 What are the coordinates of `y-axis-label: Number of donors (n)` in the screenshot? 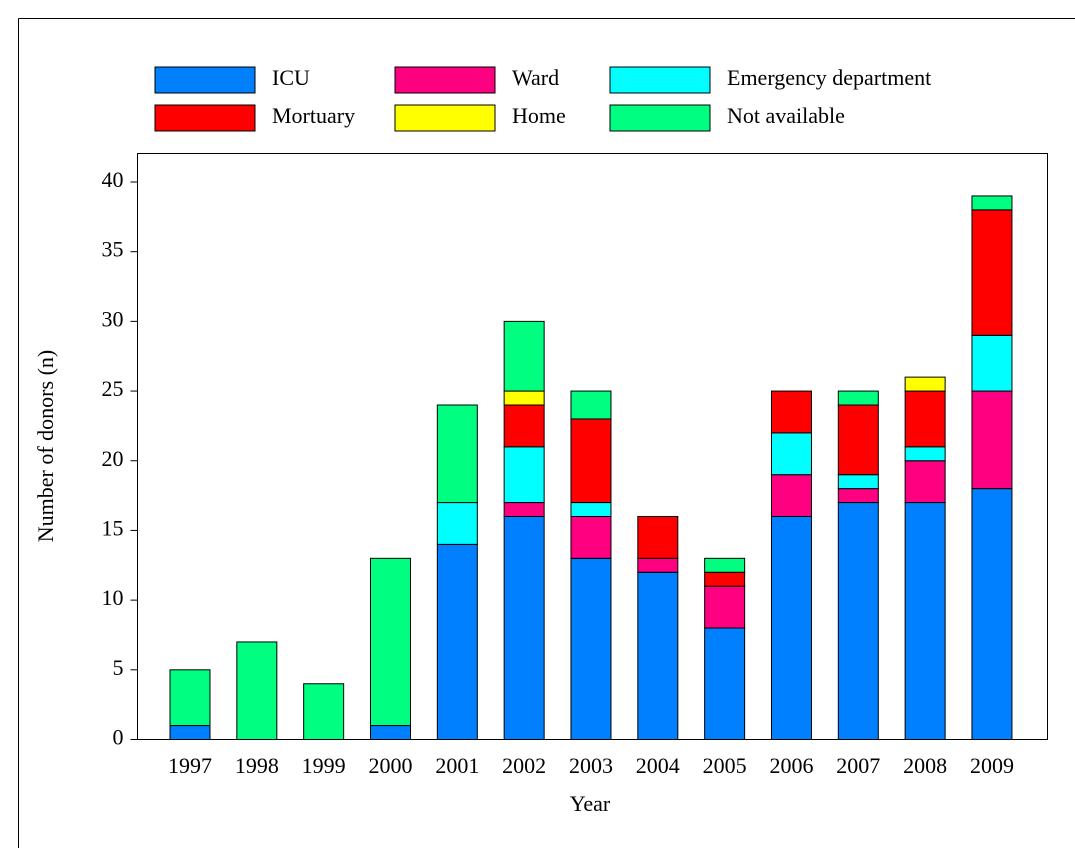 It's located at (45, 446).